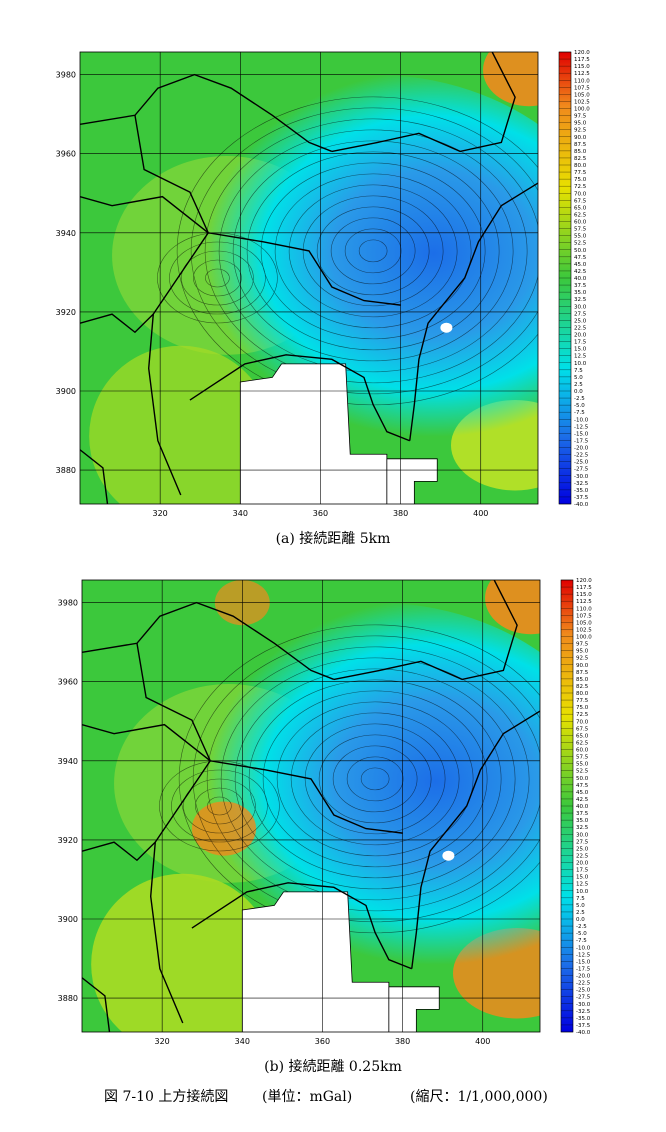  What do you see at coordinates (240, 513) in the screenshot?
I see `x-tick-label: 340` at bounding box center [240, 513].